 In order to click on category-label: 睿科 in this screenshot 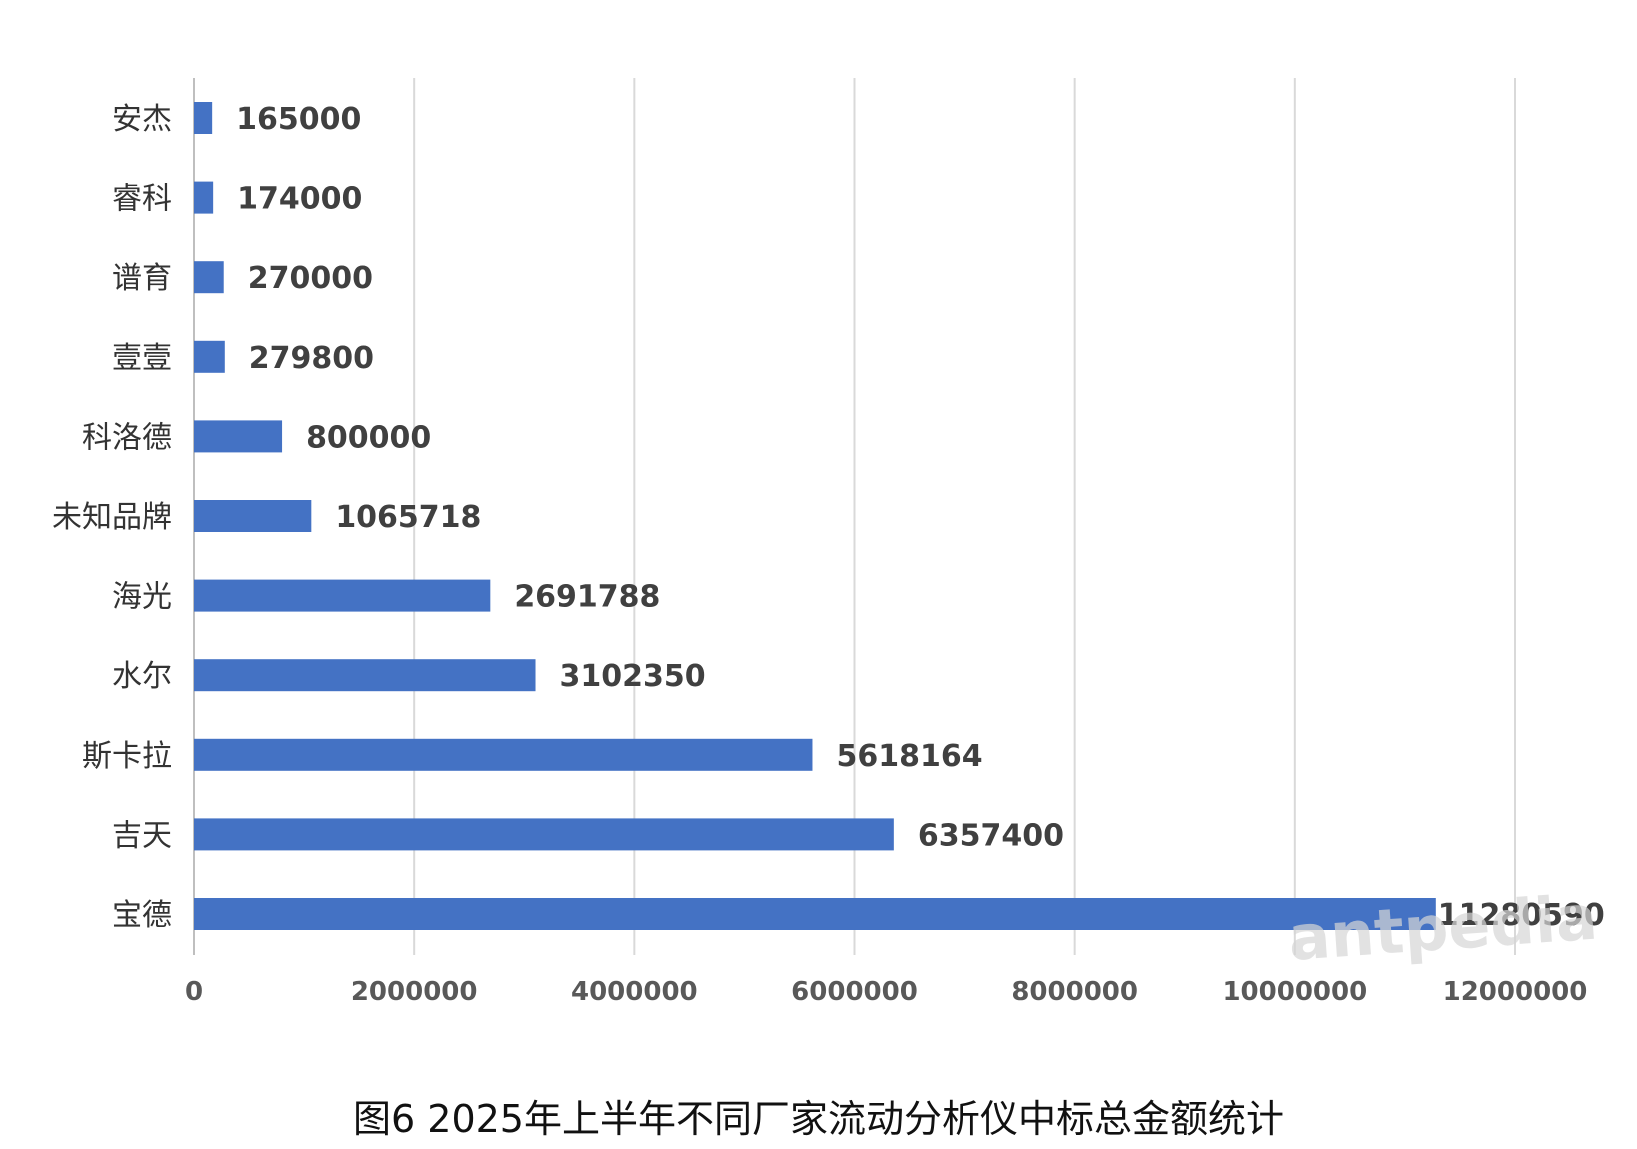, I will do `click(142, 199)`.